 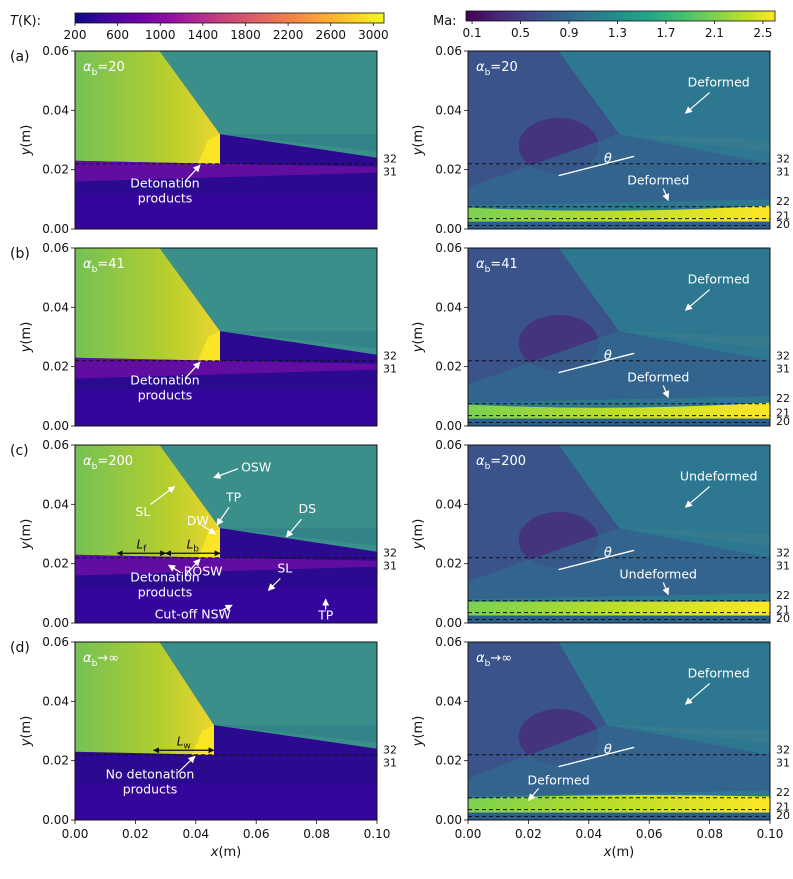 I want to click on mid-region, so click(x=619, y=170).